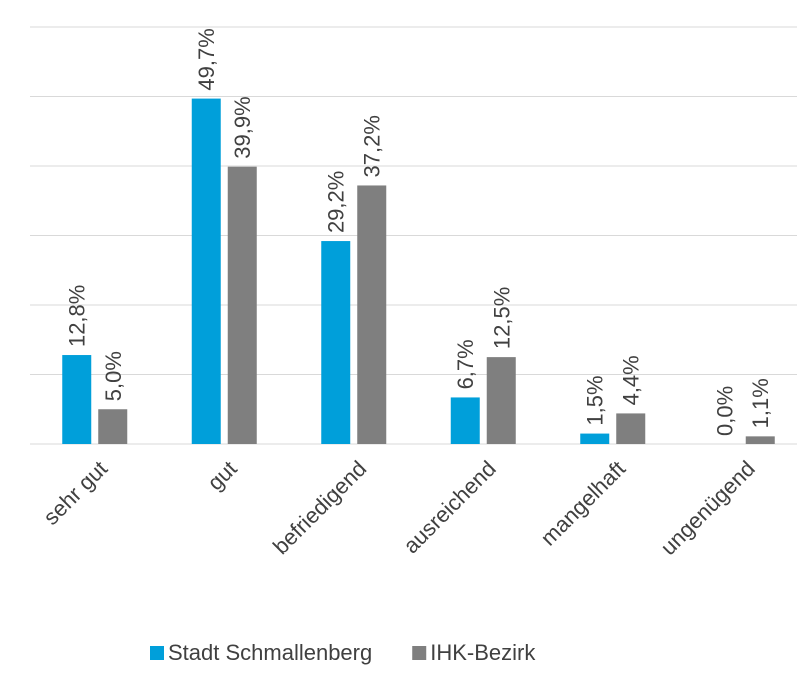 The height and width of the screenshot is (674, 797). What do you see at coordinates (372, 146) in the screenshot?
I see `data-label: 37,2%` at bounding box center [372, 146].